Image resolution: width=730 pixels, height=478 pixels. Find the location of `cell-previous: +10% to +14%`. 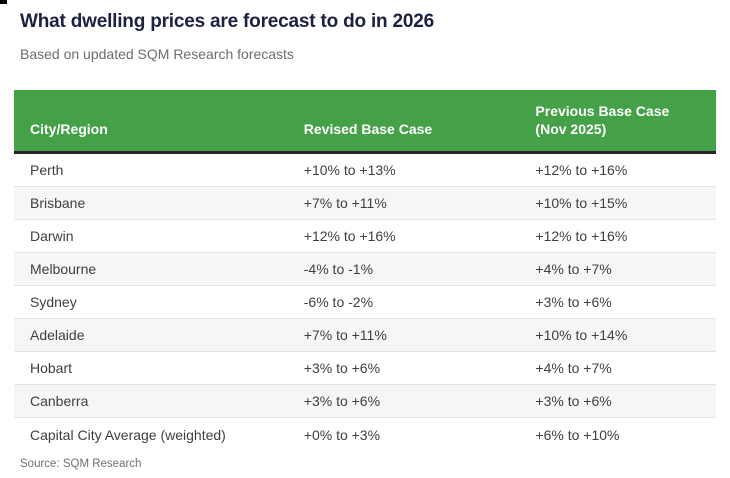

cell-previous: +10% to +14% is located at coordinates (617, 335).